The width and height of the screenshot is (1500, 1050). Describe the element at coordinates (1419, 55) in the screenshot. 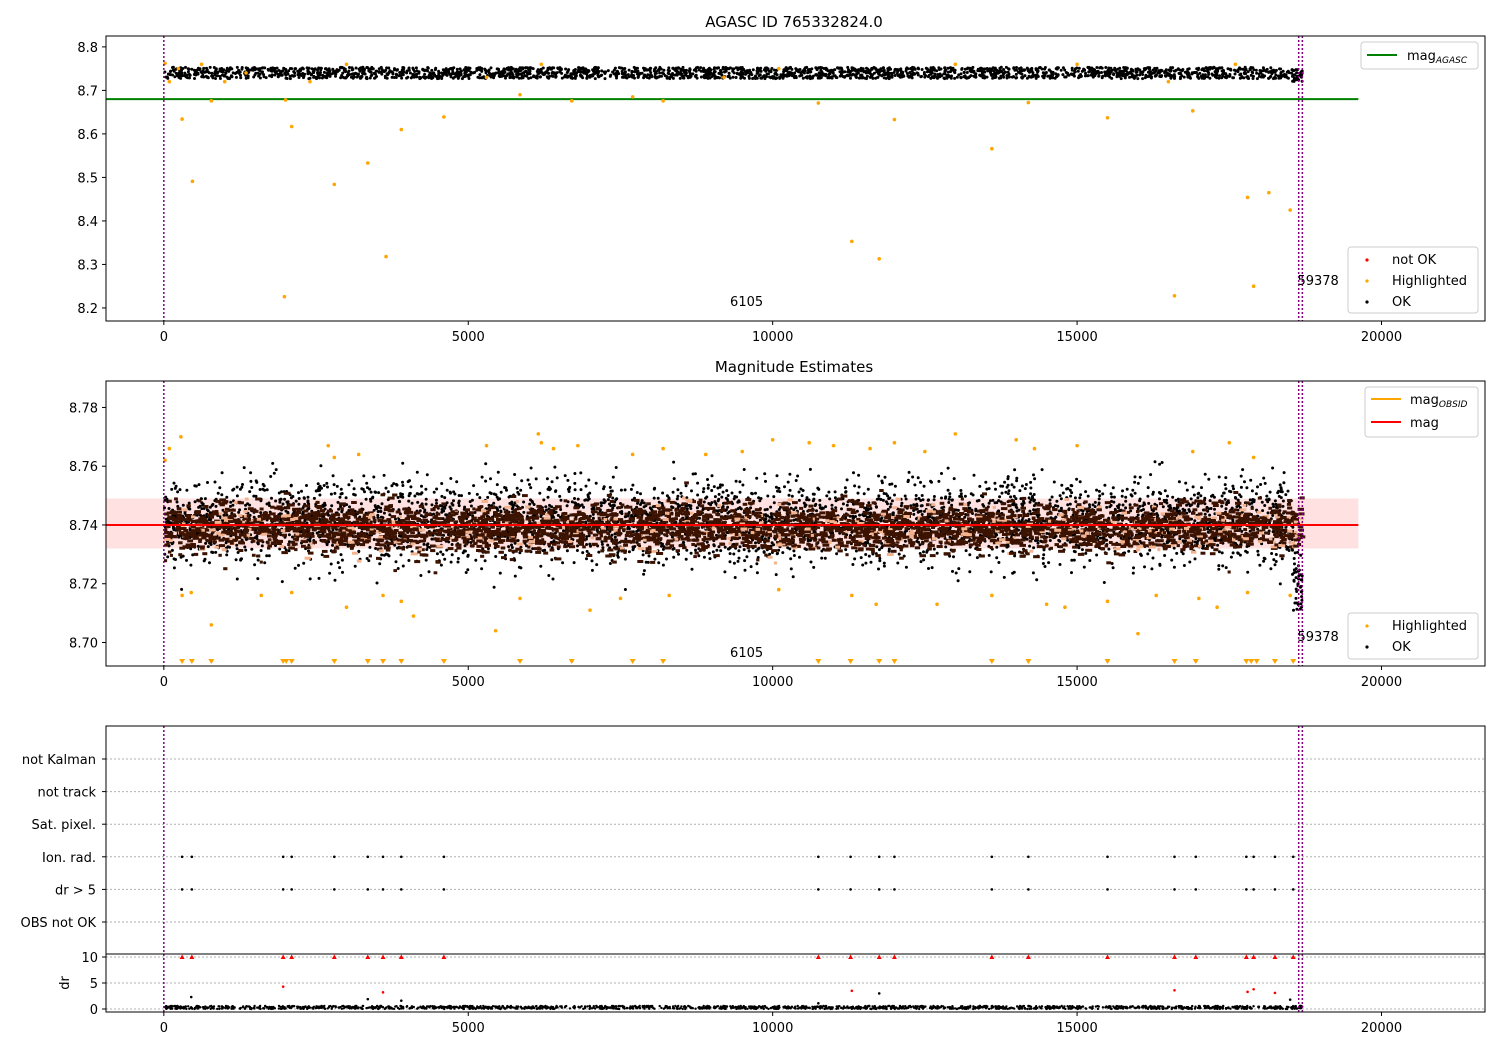

I see `agasc-legend-box` at that location.